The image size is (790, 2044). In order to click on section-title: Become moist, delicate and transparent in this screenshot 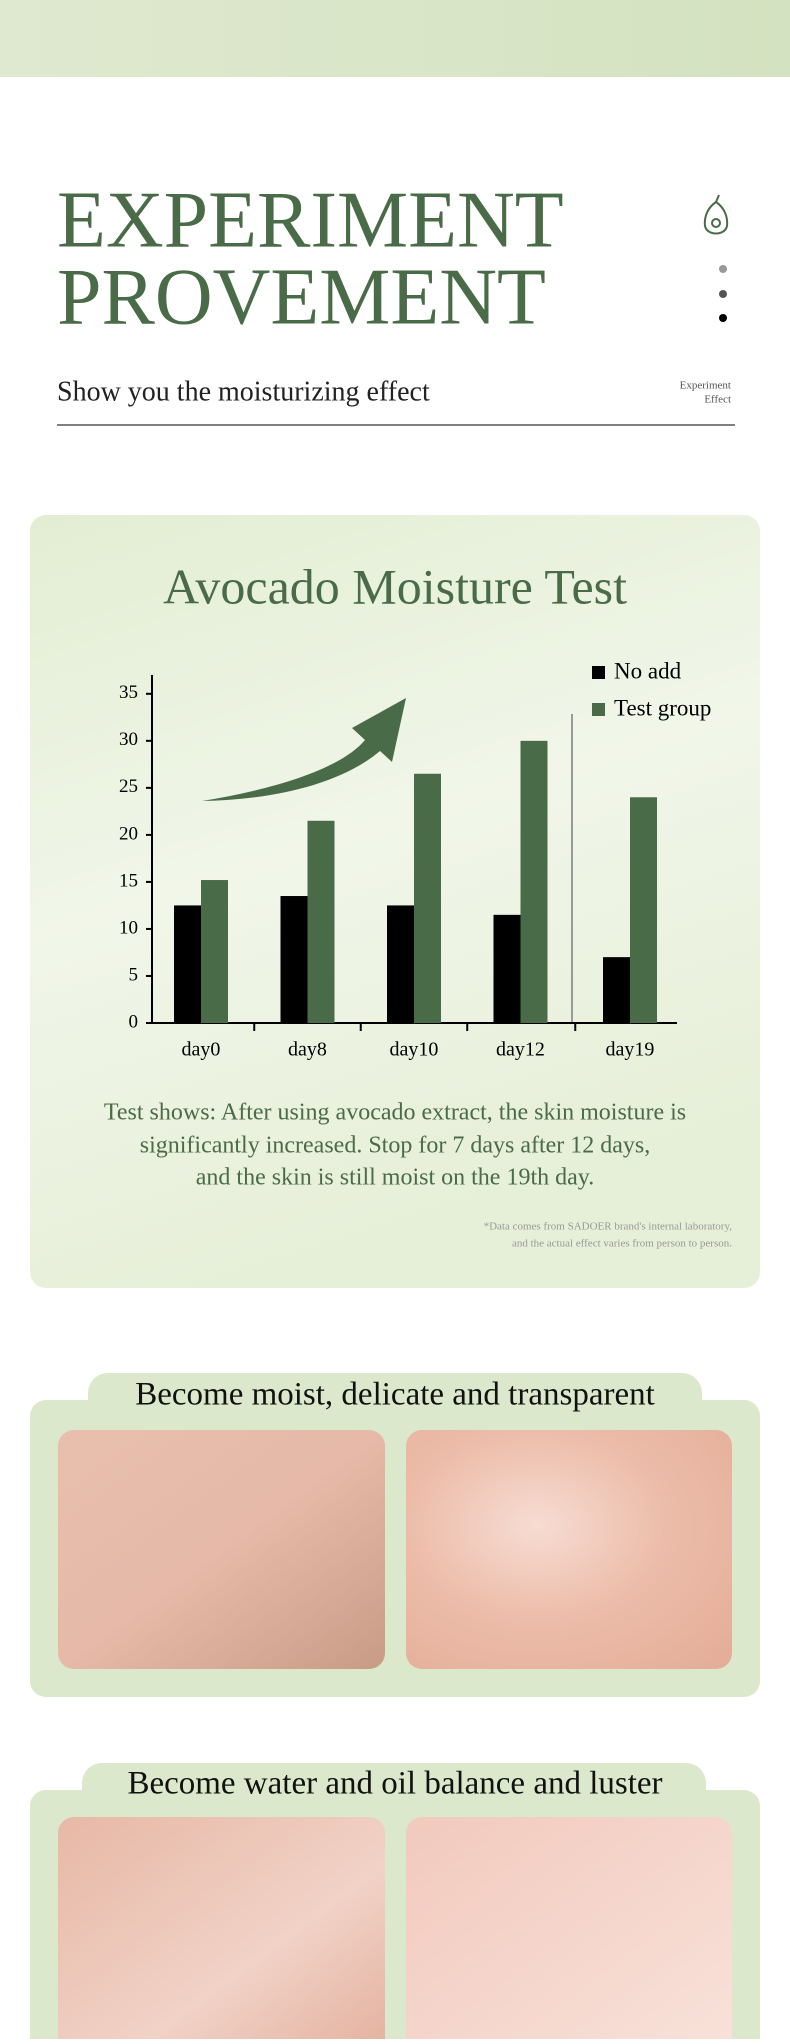, I will do `click(395, 1395)`.